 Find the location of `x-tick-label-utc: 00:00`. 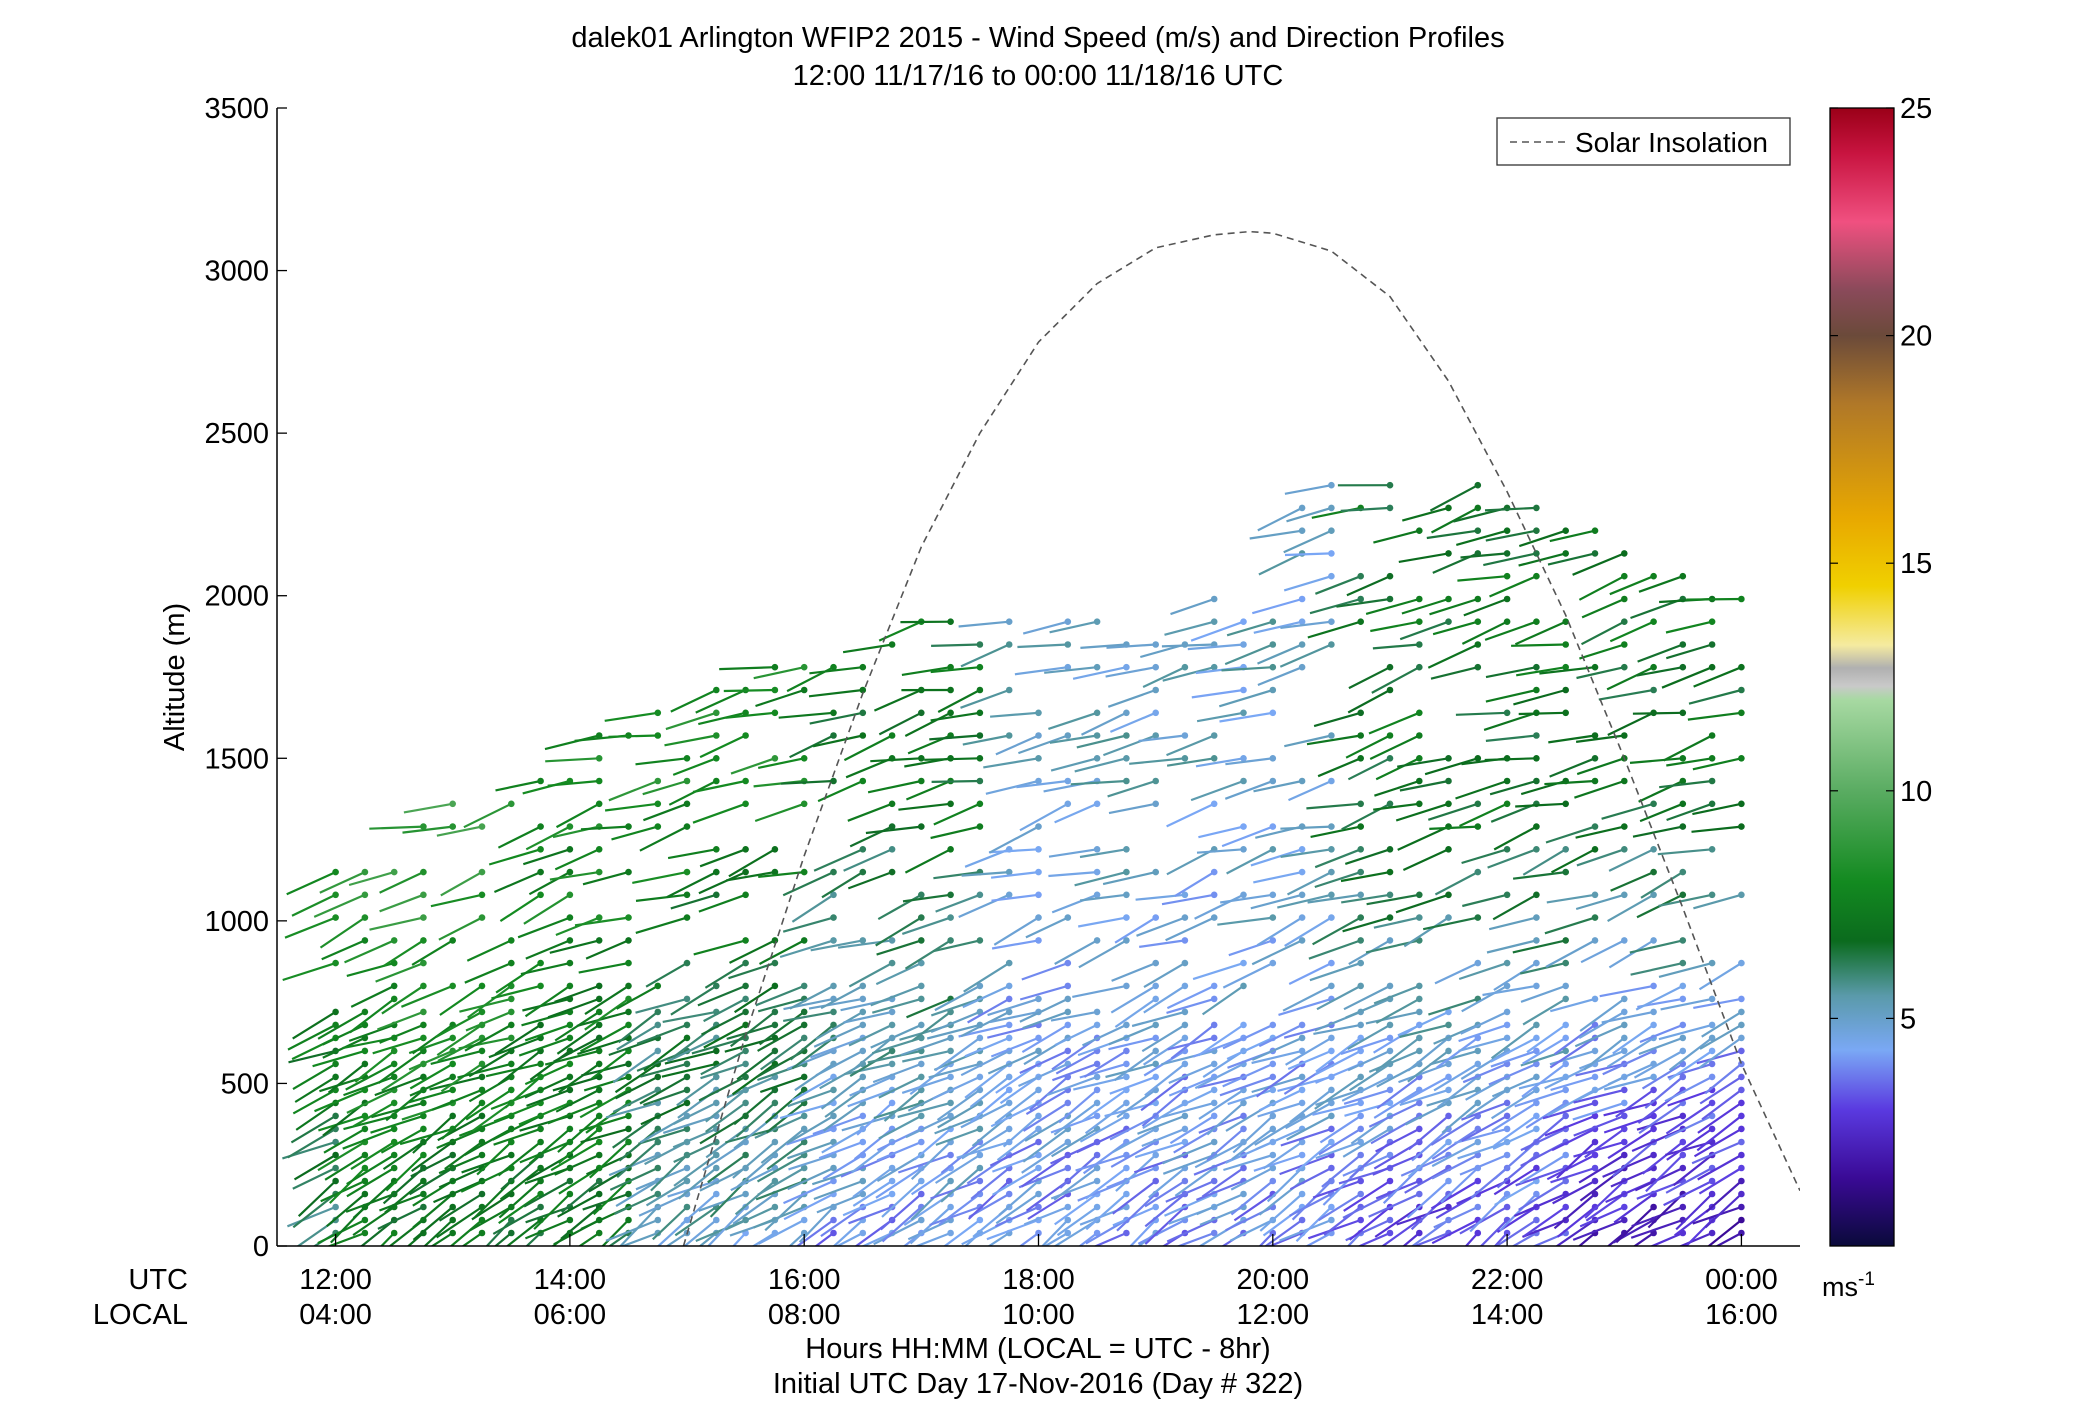

x-tick-label-utc: 00:00 is located at coordinates (1741, 1280).